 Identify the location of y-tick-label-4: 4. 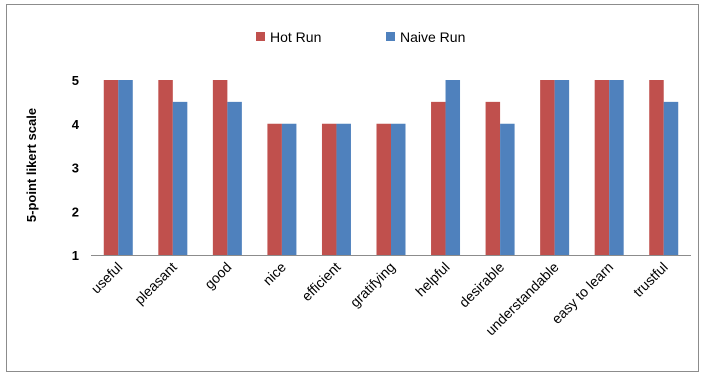
(76, 124).